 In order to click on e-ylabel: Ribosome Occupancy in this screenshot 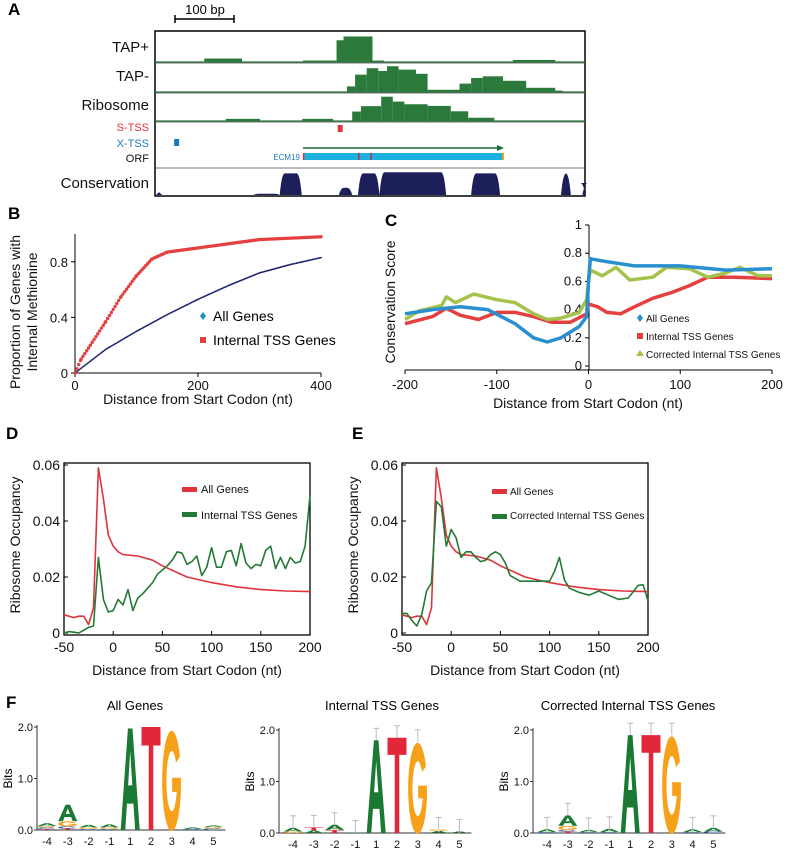, I will do `click(353, 545)`.